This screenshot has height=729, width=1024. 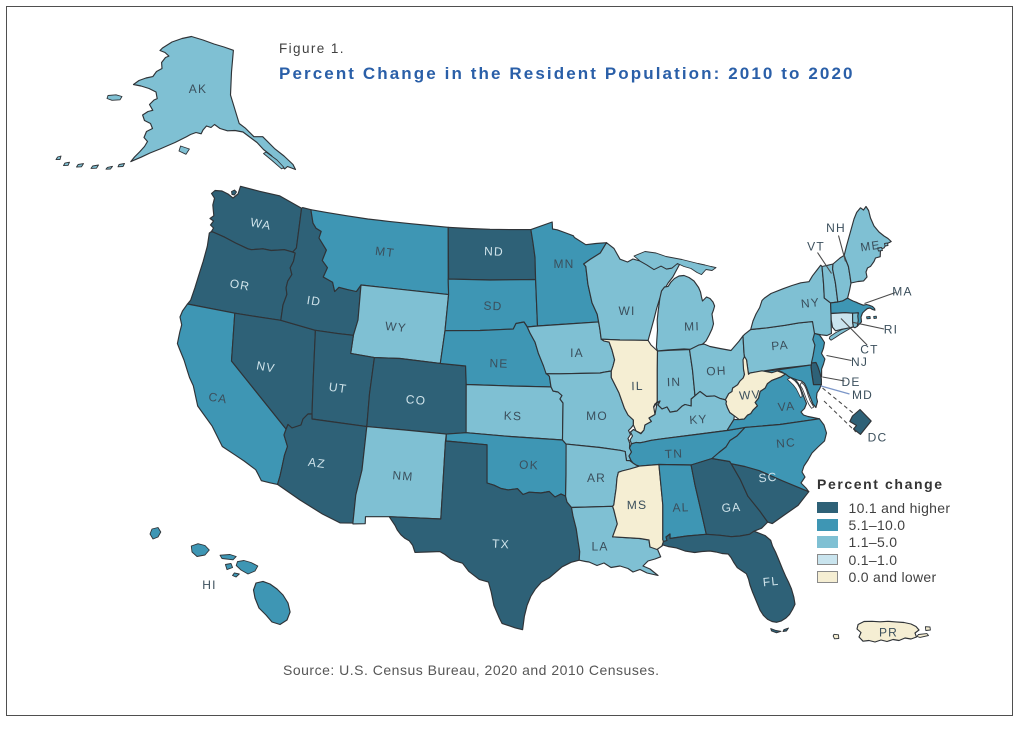 What do you see at coordinates (265, 366) in the screenshot?
I see `svg-text: NV` at bounding box center [265, 366].